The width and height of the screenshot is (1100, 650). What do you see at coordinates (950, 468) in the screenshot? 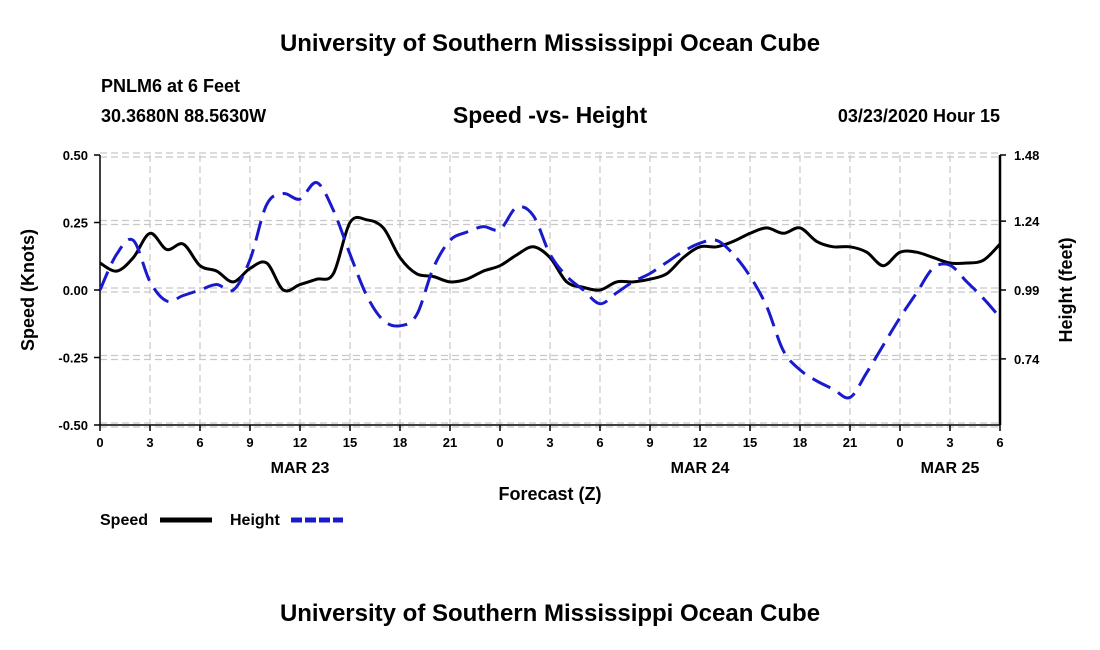
I see `date-label: MAR 25` at bounding box center [950, 468].